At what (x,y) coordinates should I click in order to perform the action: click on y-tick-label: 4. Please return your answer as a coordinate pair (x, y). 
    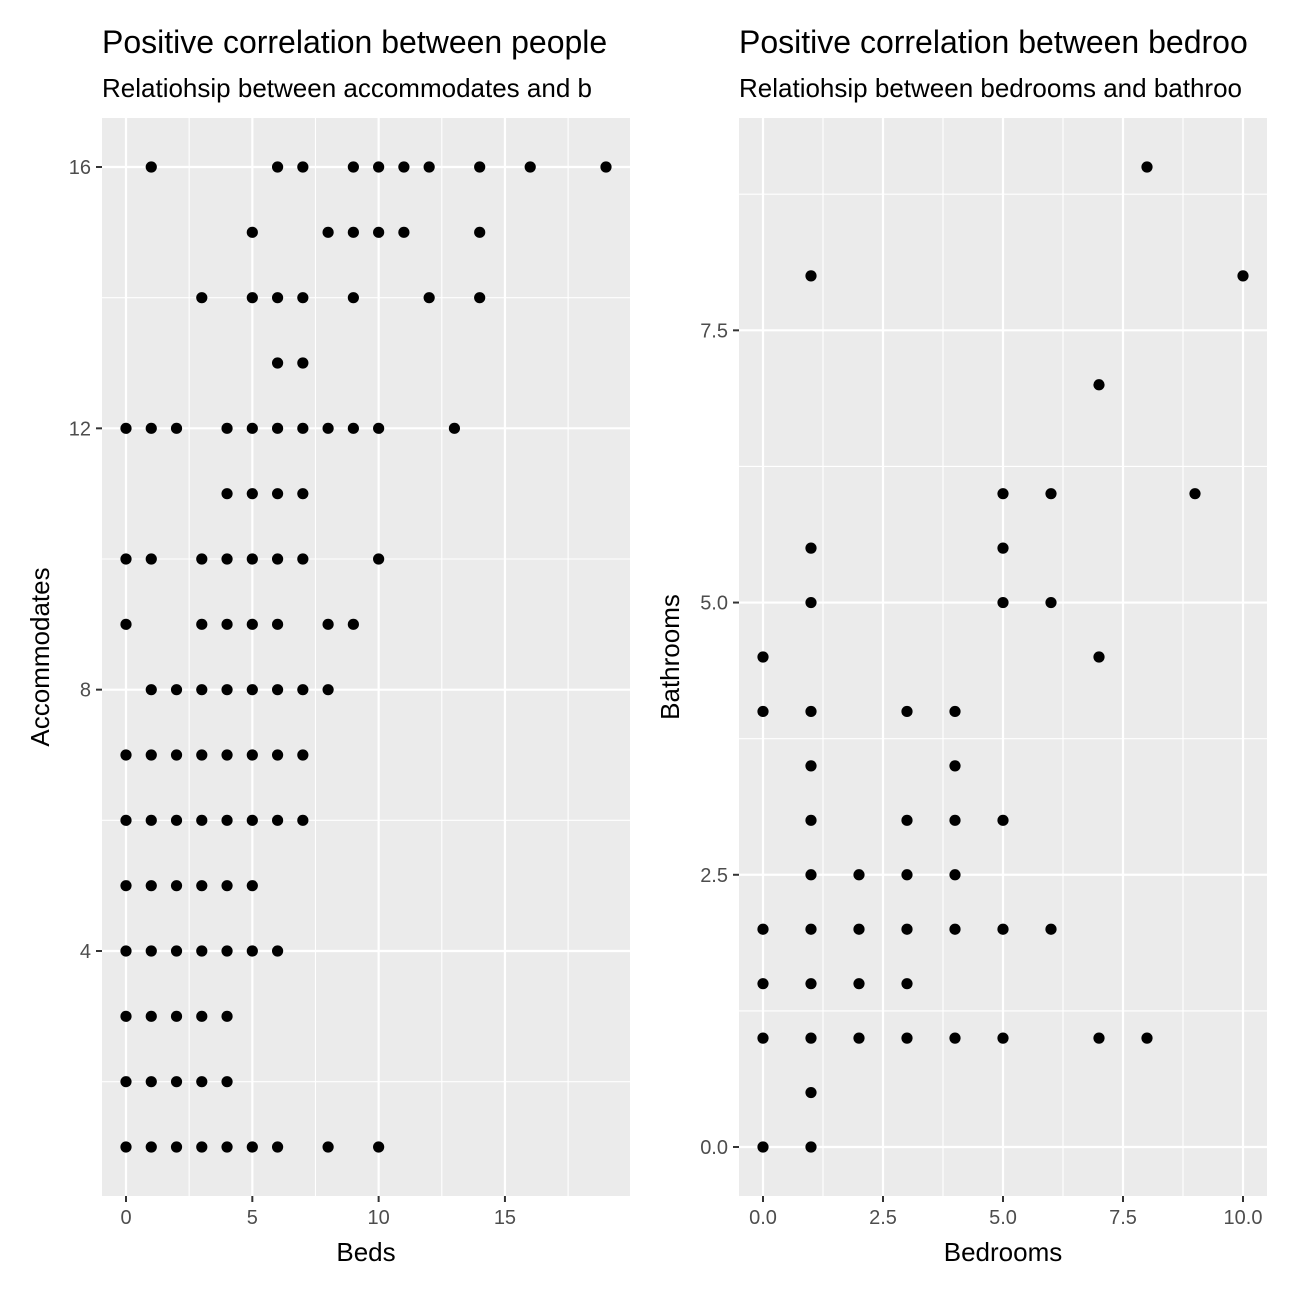
    Looking at the image, I should click on (85, 952).